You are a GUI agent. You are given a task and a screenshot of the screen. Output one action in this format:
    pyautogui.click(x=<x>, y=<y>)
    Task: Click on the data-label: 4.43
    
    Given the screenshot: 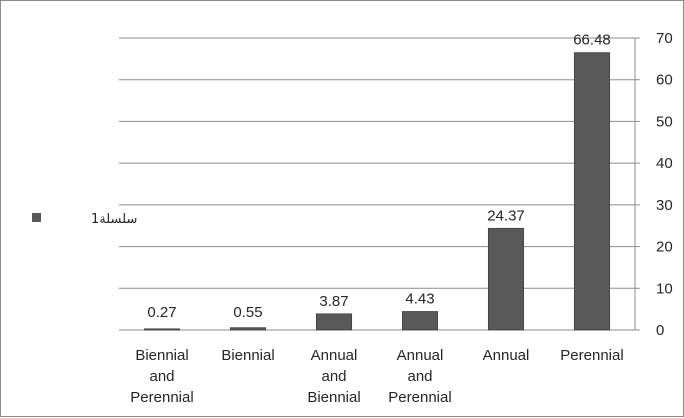 What is the action you would take?
    pyautogui.click(x=419, y=299)
    